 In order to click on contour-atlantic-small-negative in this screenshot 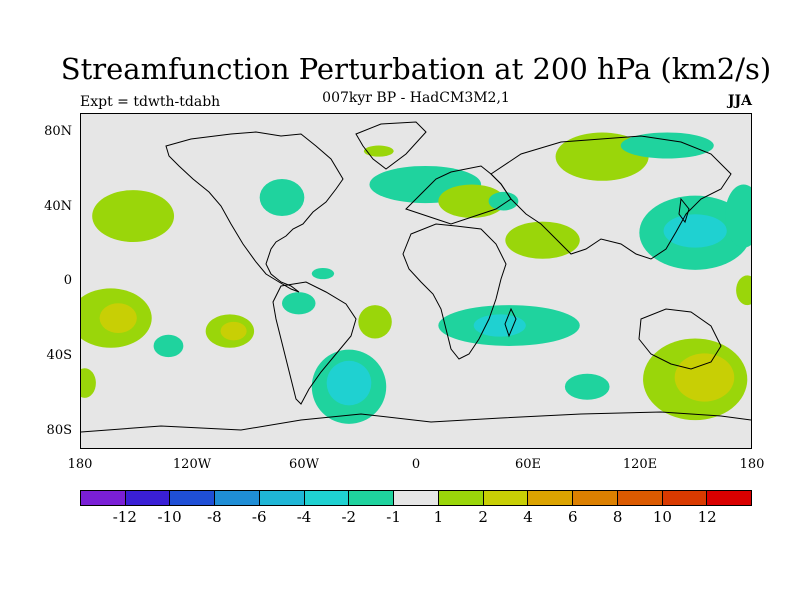, I will do `click(323, 274)`.